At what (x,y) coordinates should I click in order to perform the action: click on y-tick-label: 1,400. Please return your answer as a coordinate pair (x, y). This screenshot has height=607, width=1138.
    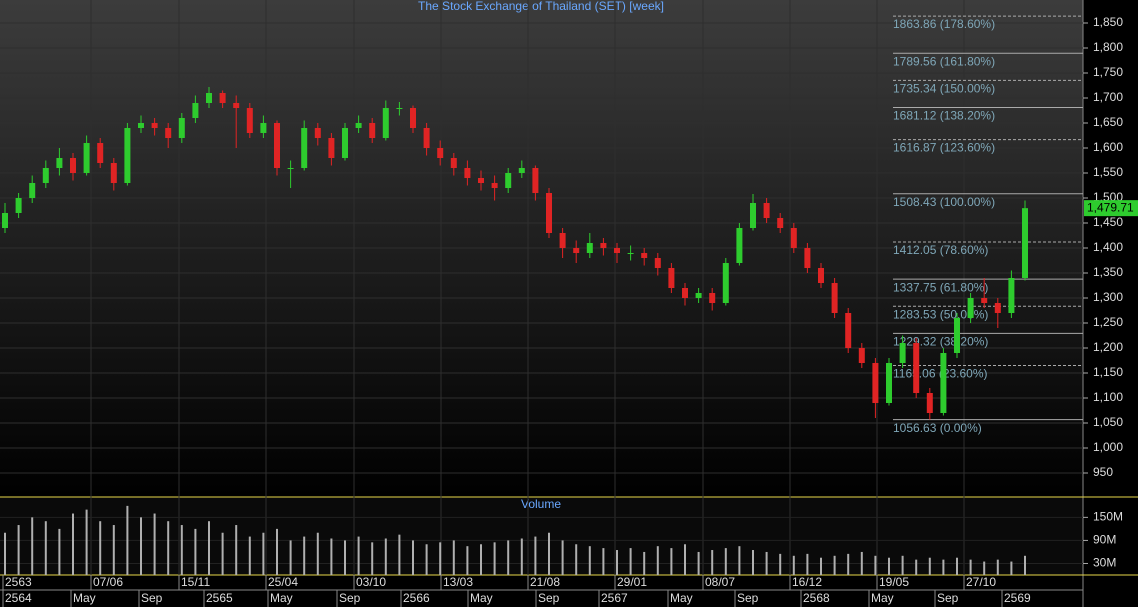
    Looking at the image, I should click on (1108, 247).